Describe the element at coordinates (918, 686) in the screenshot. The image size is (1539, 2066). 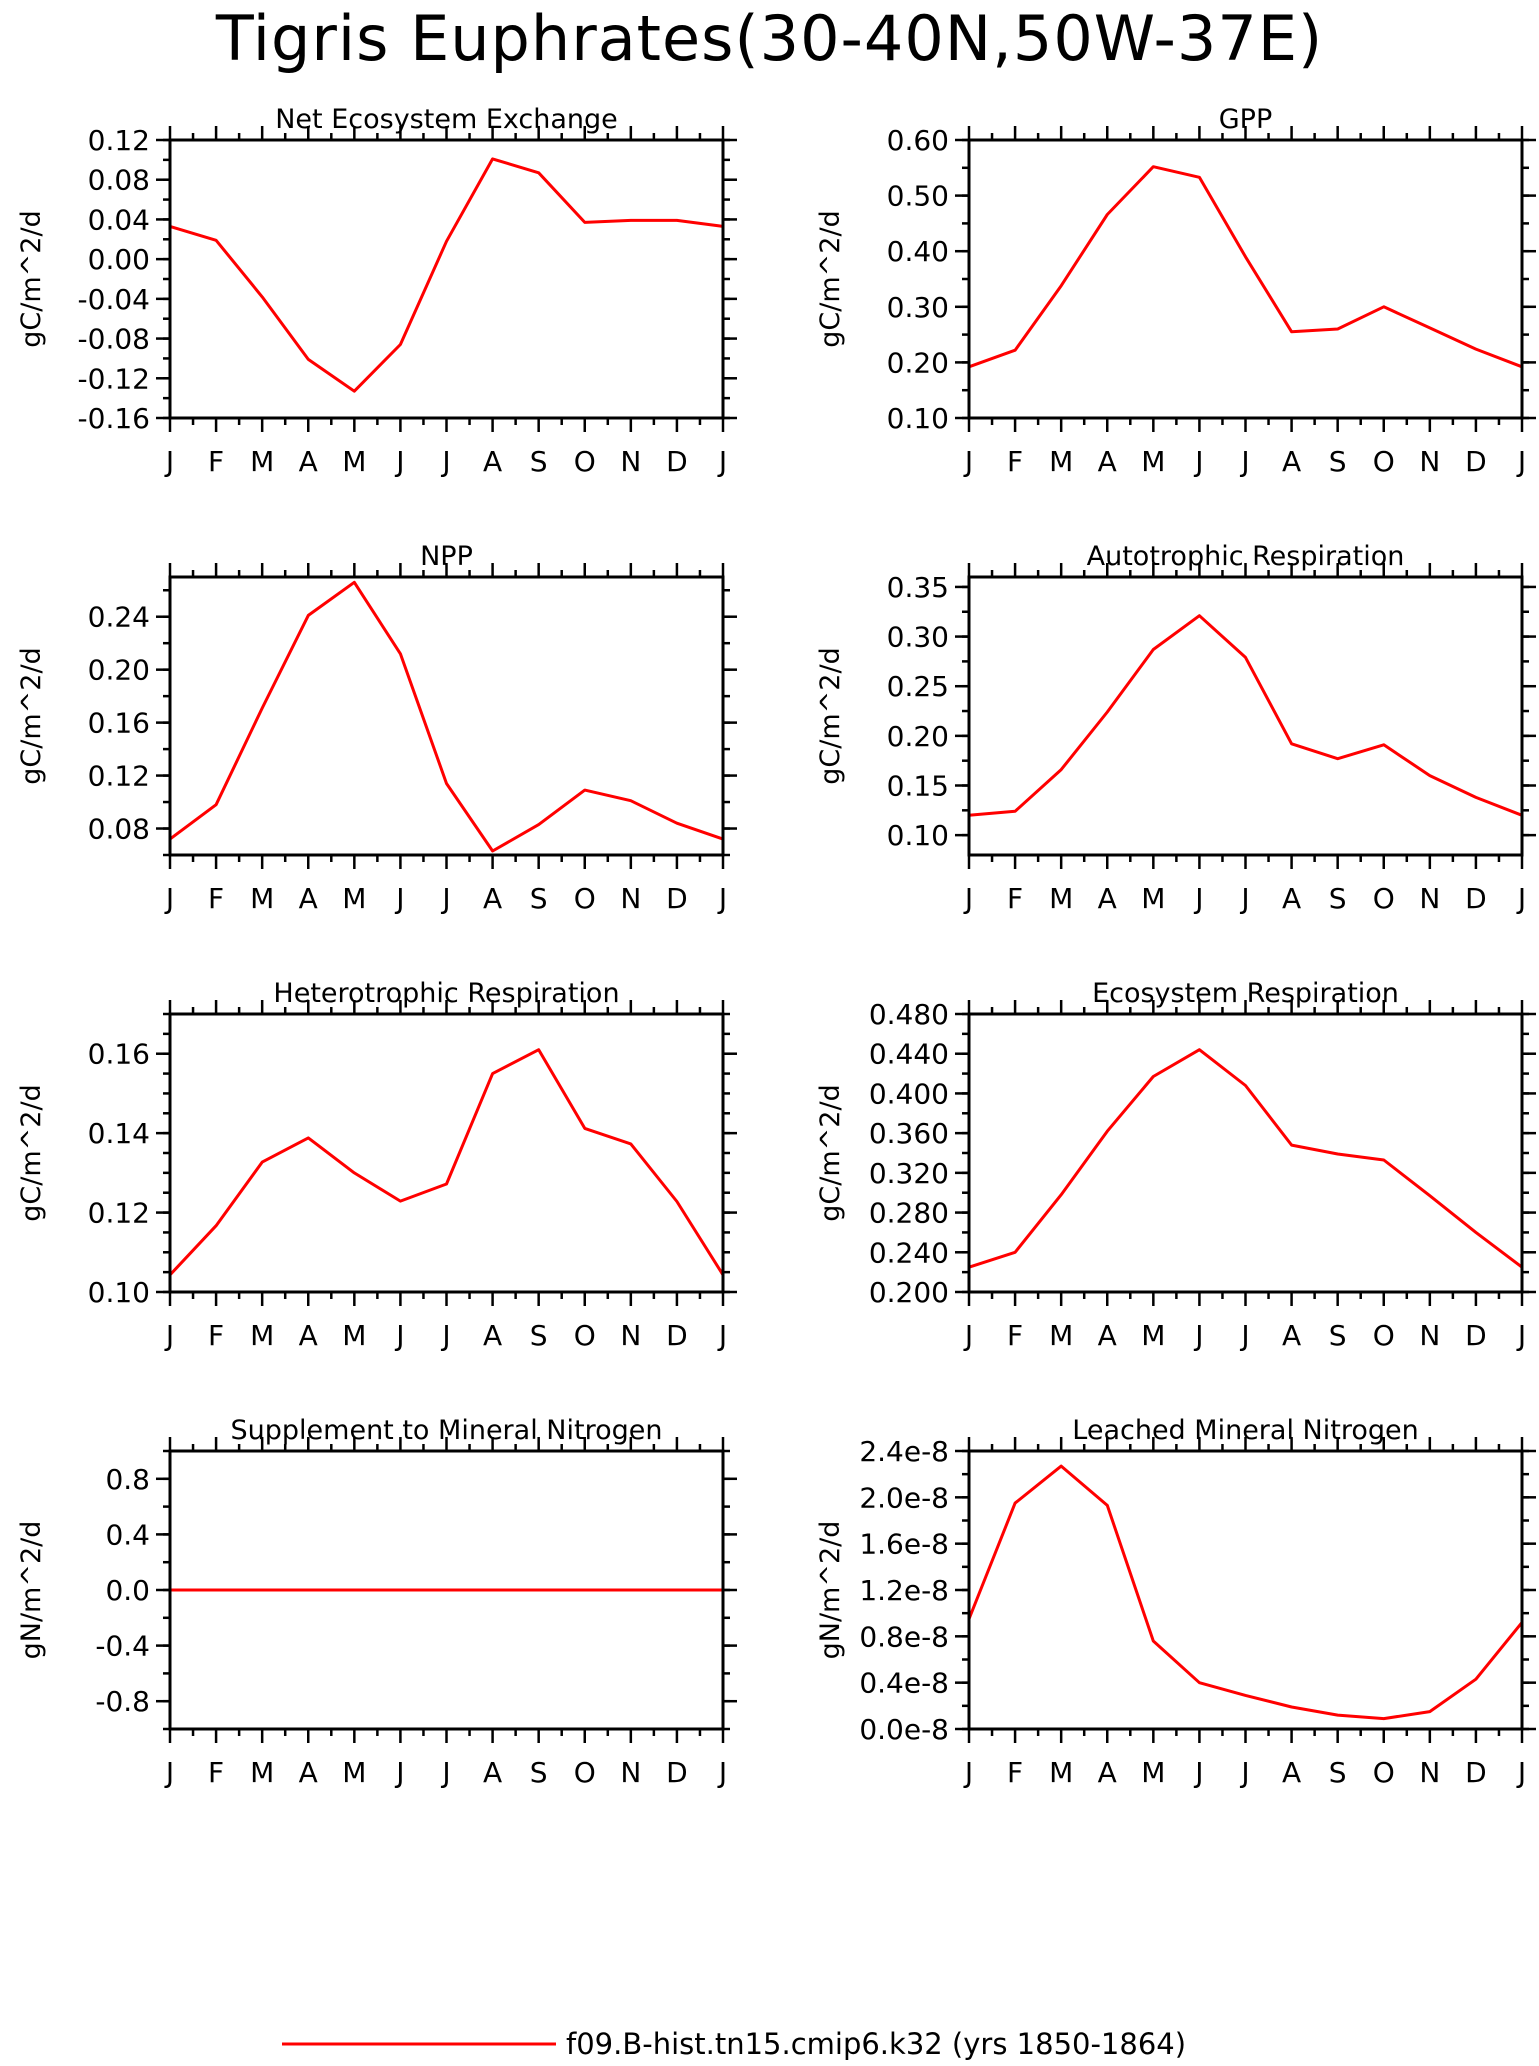
I see `y-tick-label: 0.25` at that location.